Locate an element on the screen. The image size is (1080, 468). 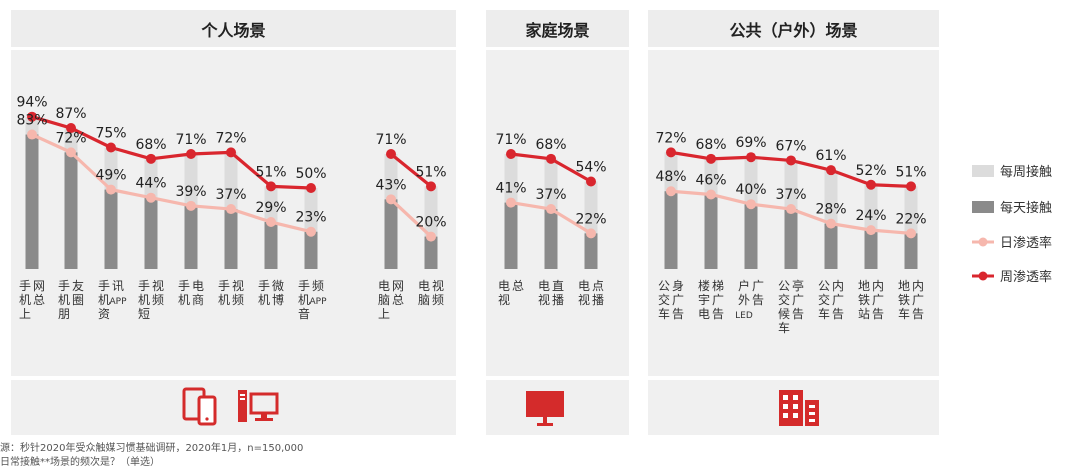
tv-monitor-icon is located at coordinates (545, 408).